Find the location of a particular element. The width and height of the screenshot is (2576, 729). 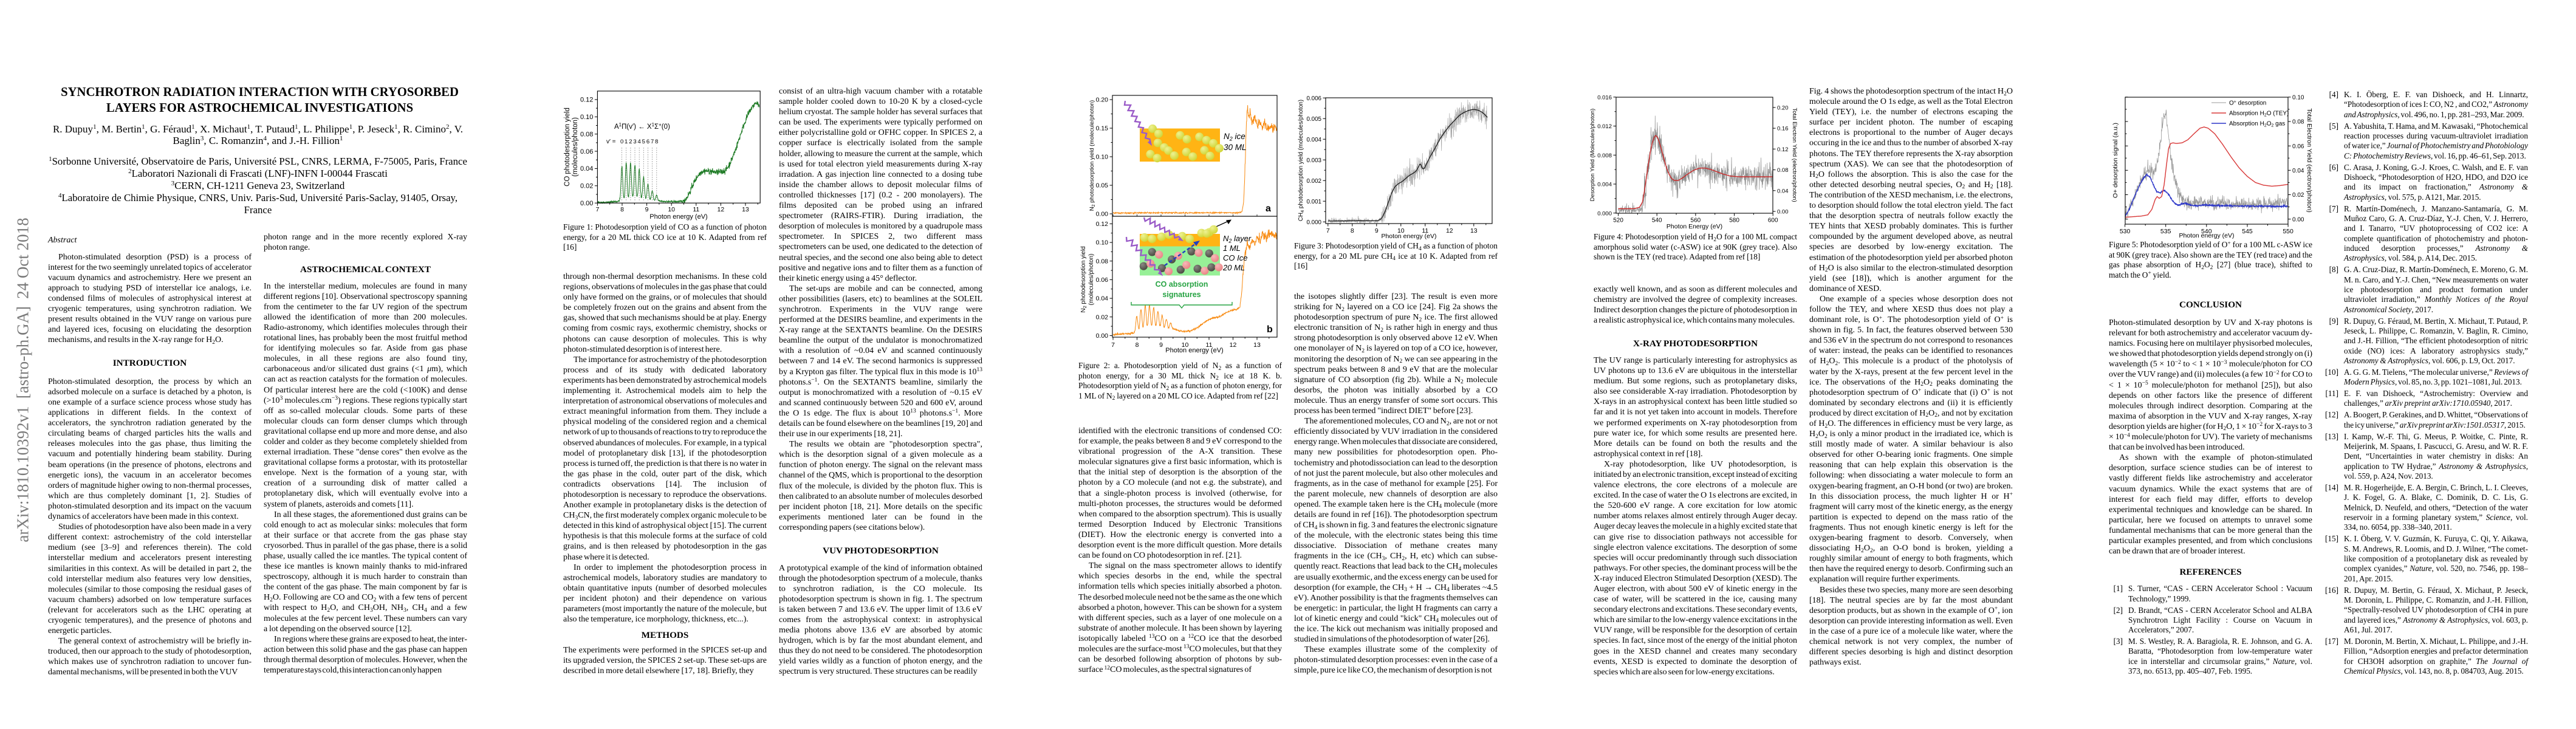

svg-text: 20 ML is located at coordinates (1233, 267).